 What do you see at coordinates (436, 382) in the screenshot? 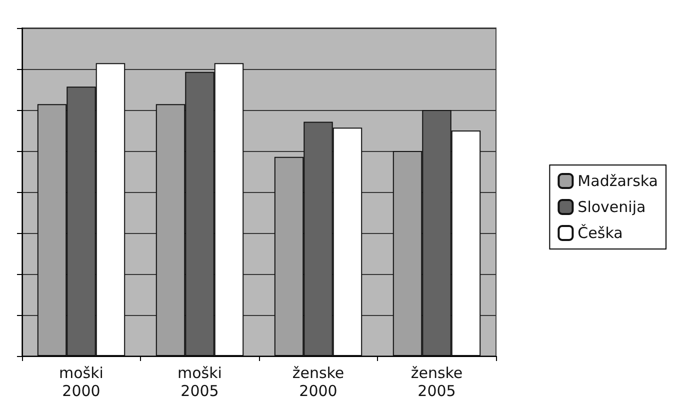
I see `x-tick-label: ženske 2005` at bounding box center [436, 382].